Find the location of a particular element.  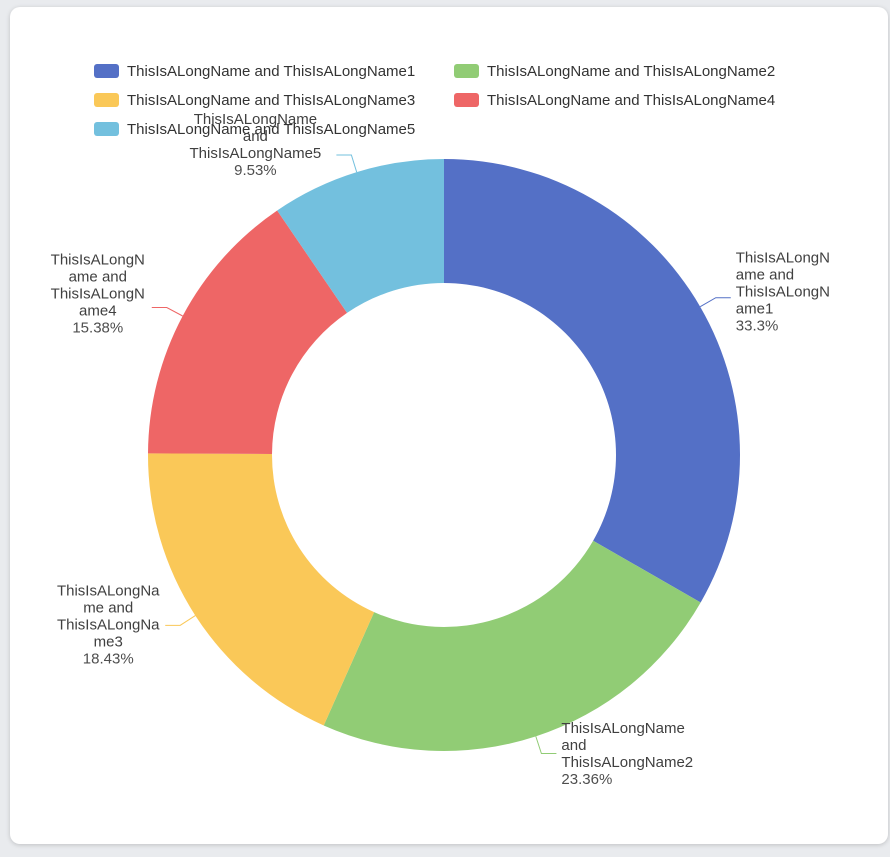

slice-label-name: ThisIsALongName and ThisIsALongName5 is located at coordinates (255, 136).